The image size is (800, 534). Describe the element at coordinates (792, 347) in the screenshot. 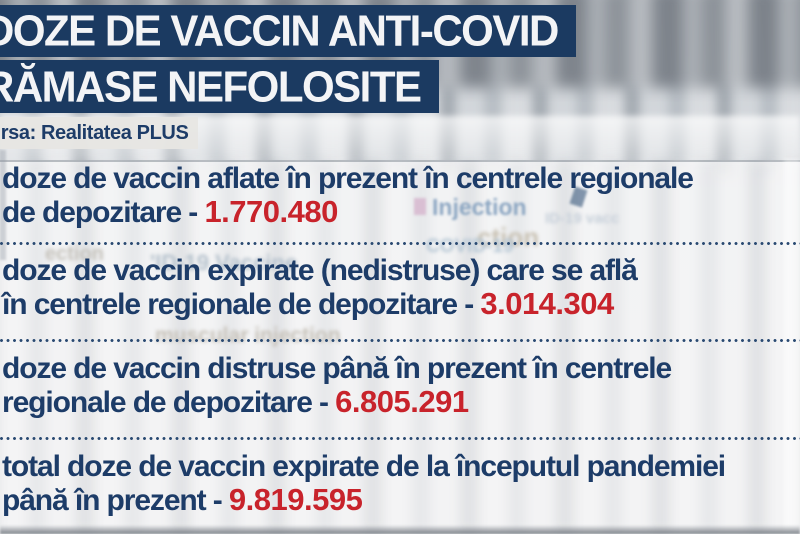

I see `right-edge-highlight` at that location.